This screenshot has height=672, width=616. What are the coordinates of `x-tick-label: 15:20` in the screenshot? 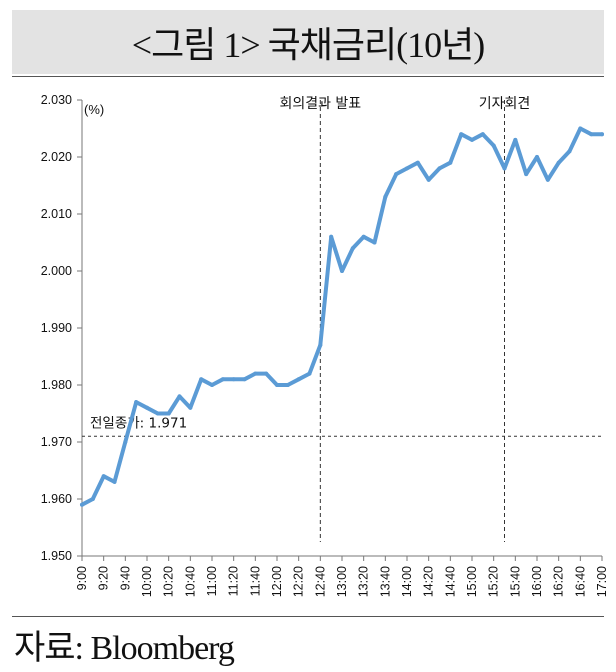 It's located at (494, 581).